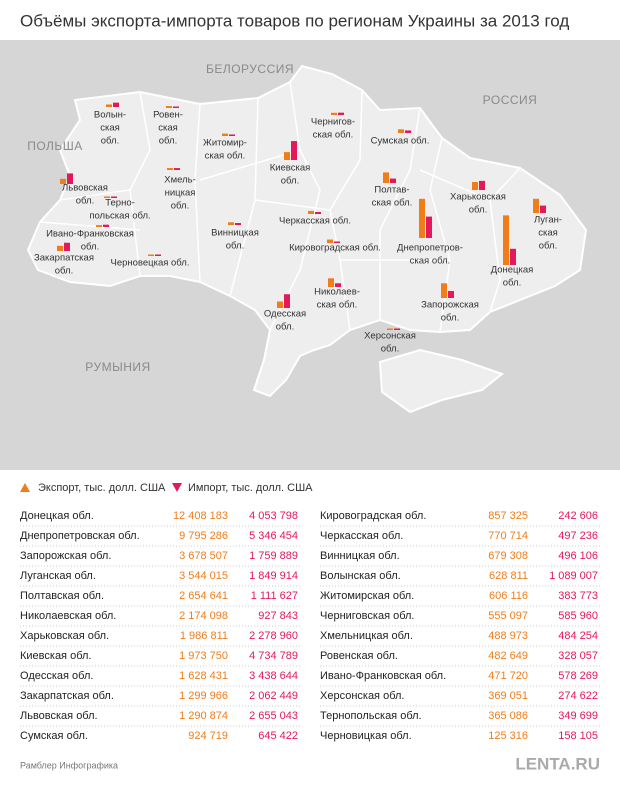 Image resolution: width=620 pixels, height=790 pixels. What do you see at coordinates (508, 596) in the screenshot?
I see `table-export: 606 116` at bounding box center [508, 596].